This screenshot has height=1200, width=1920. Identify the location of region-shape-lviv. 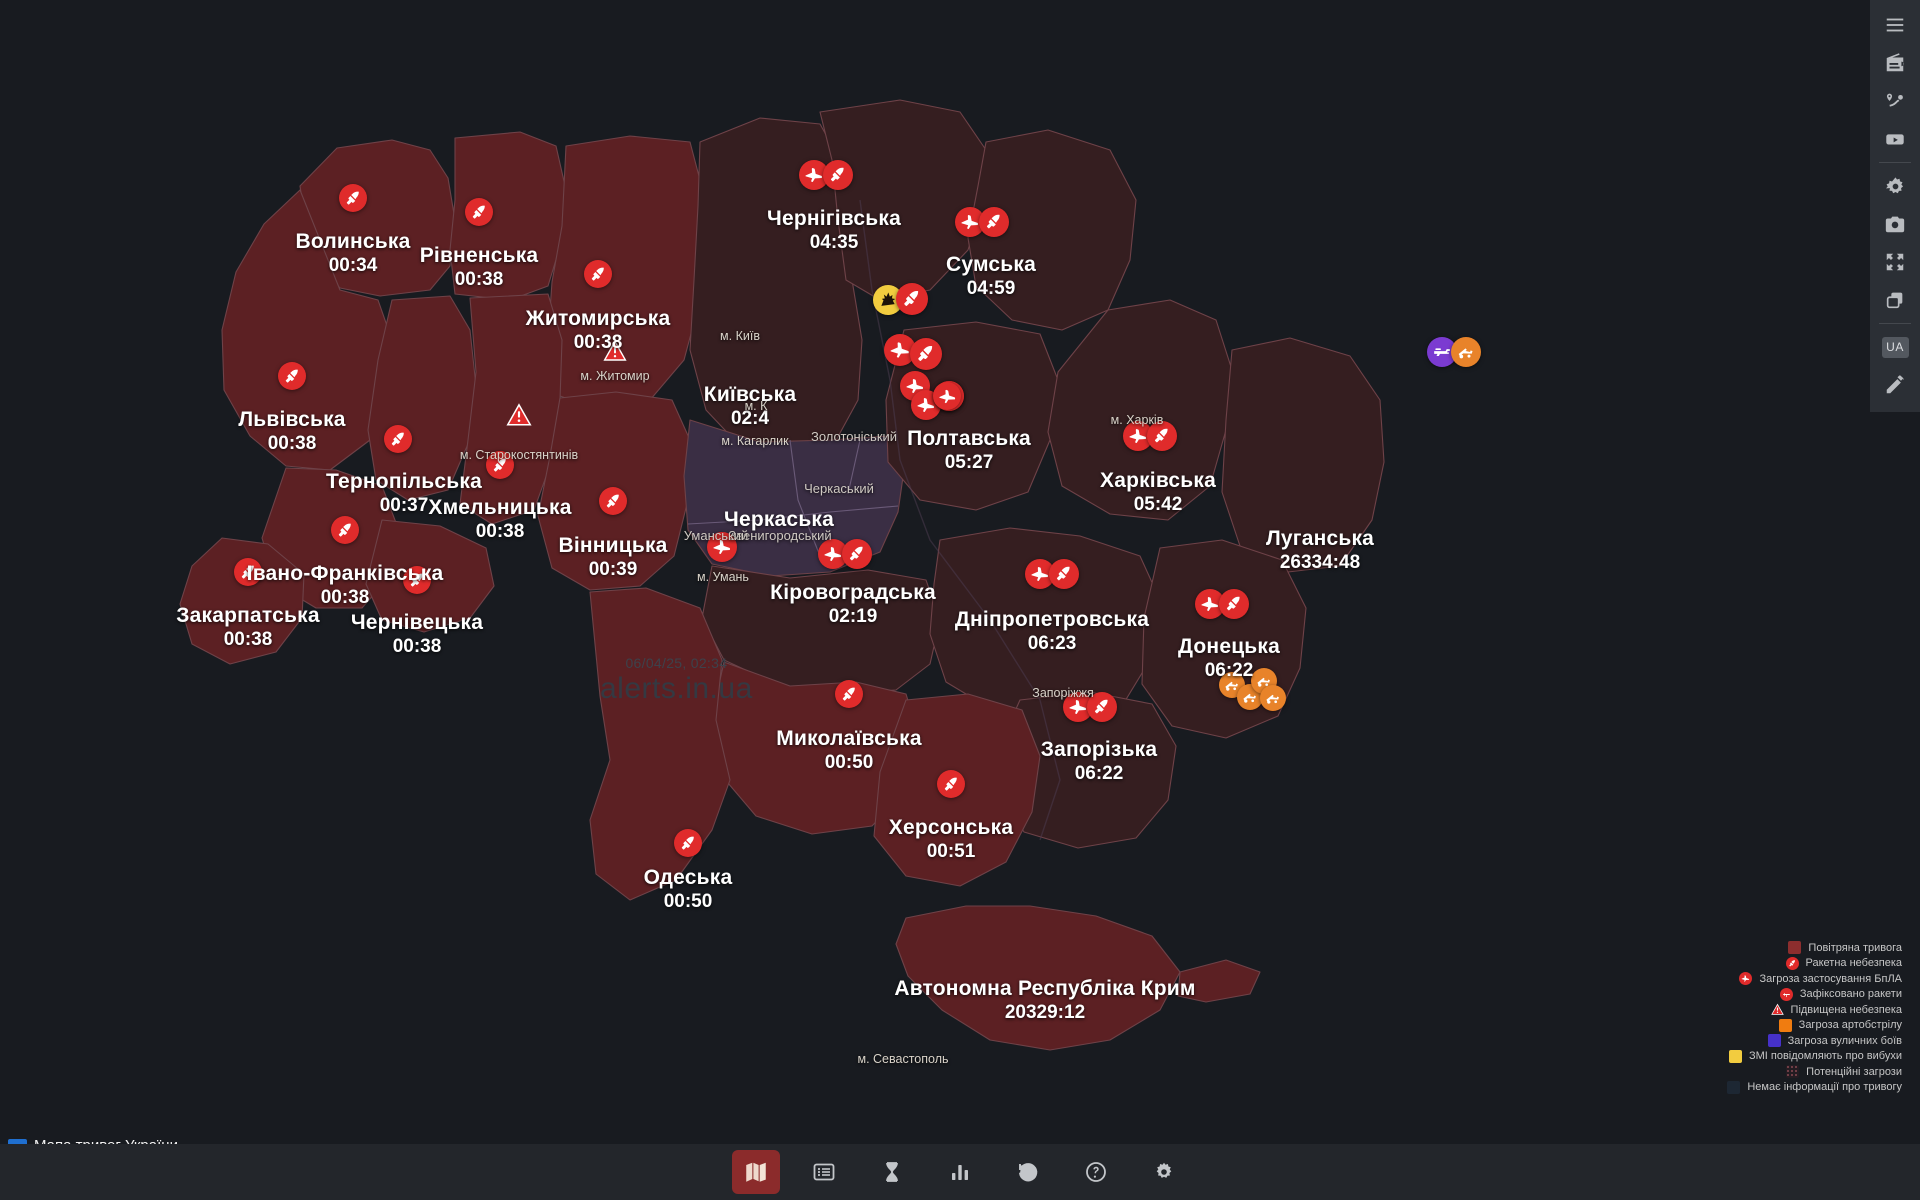
(307, 330).